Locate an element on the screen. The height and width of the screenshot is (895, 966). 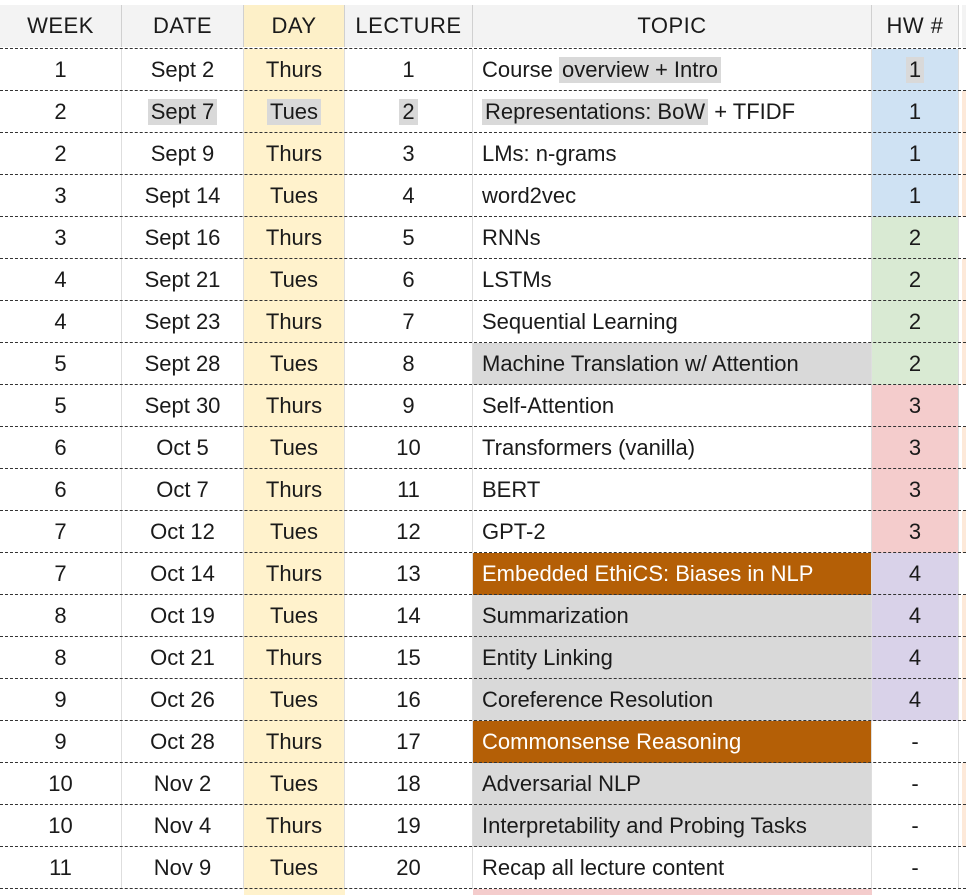
topic-cell: Interpretability and Probing Tasks is located at coordinates (672, 826).